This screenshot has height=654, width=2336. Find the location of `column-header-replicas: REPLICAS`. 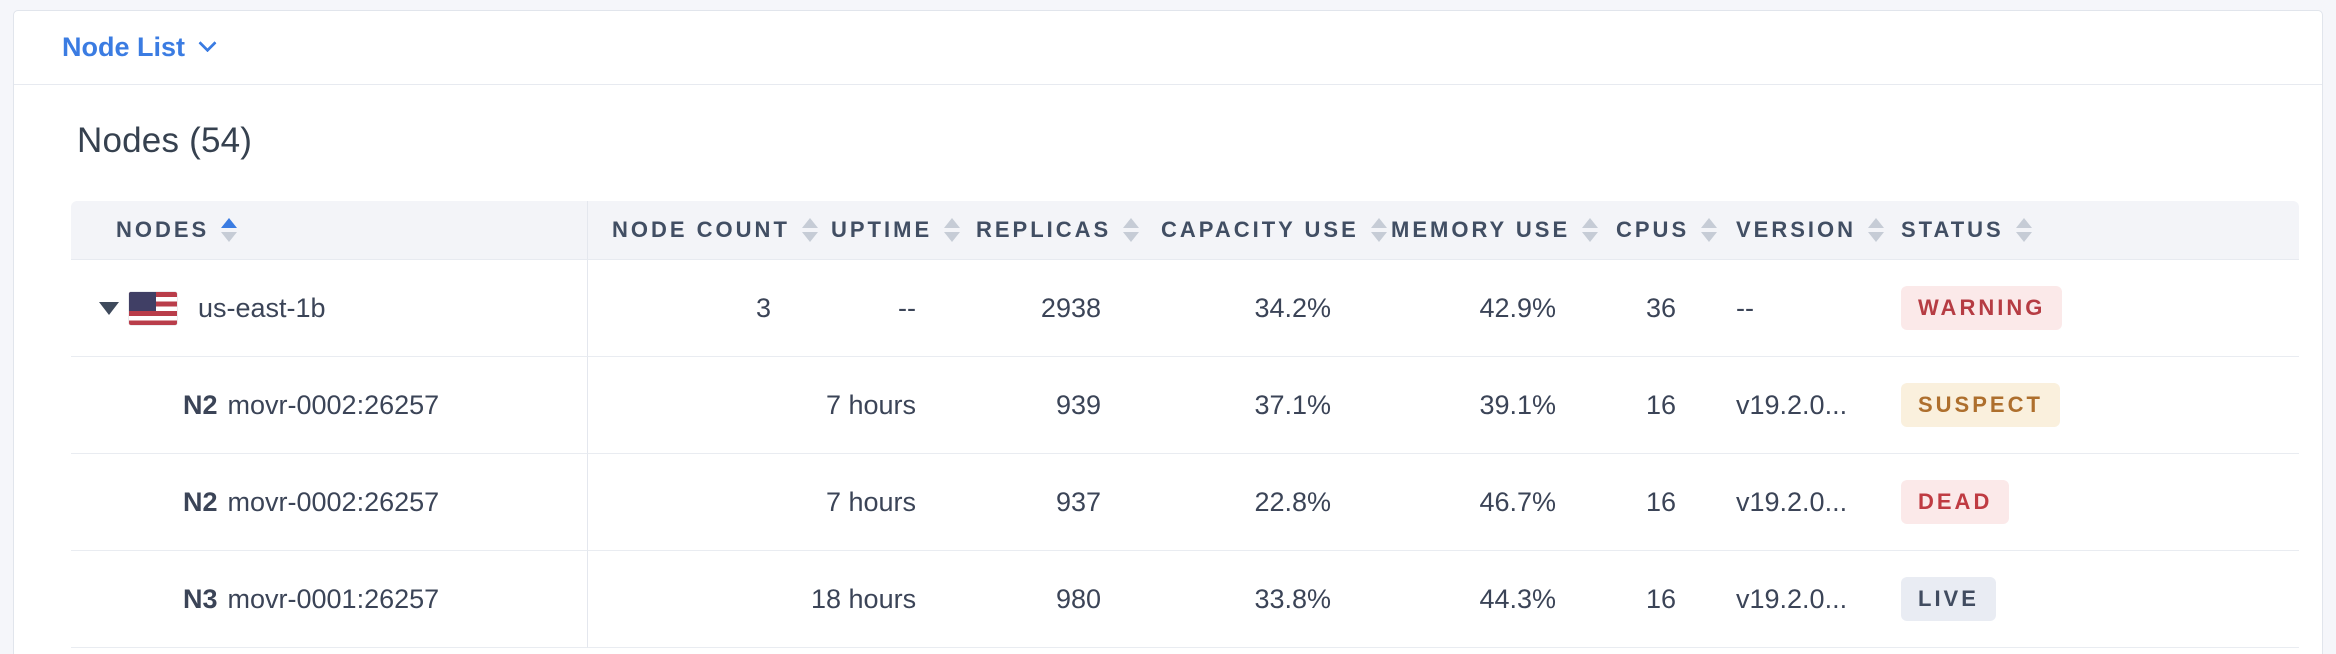

column-header-replicas: REPLICAS is located at coordinates (1048, 230).